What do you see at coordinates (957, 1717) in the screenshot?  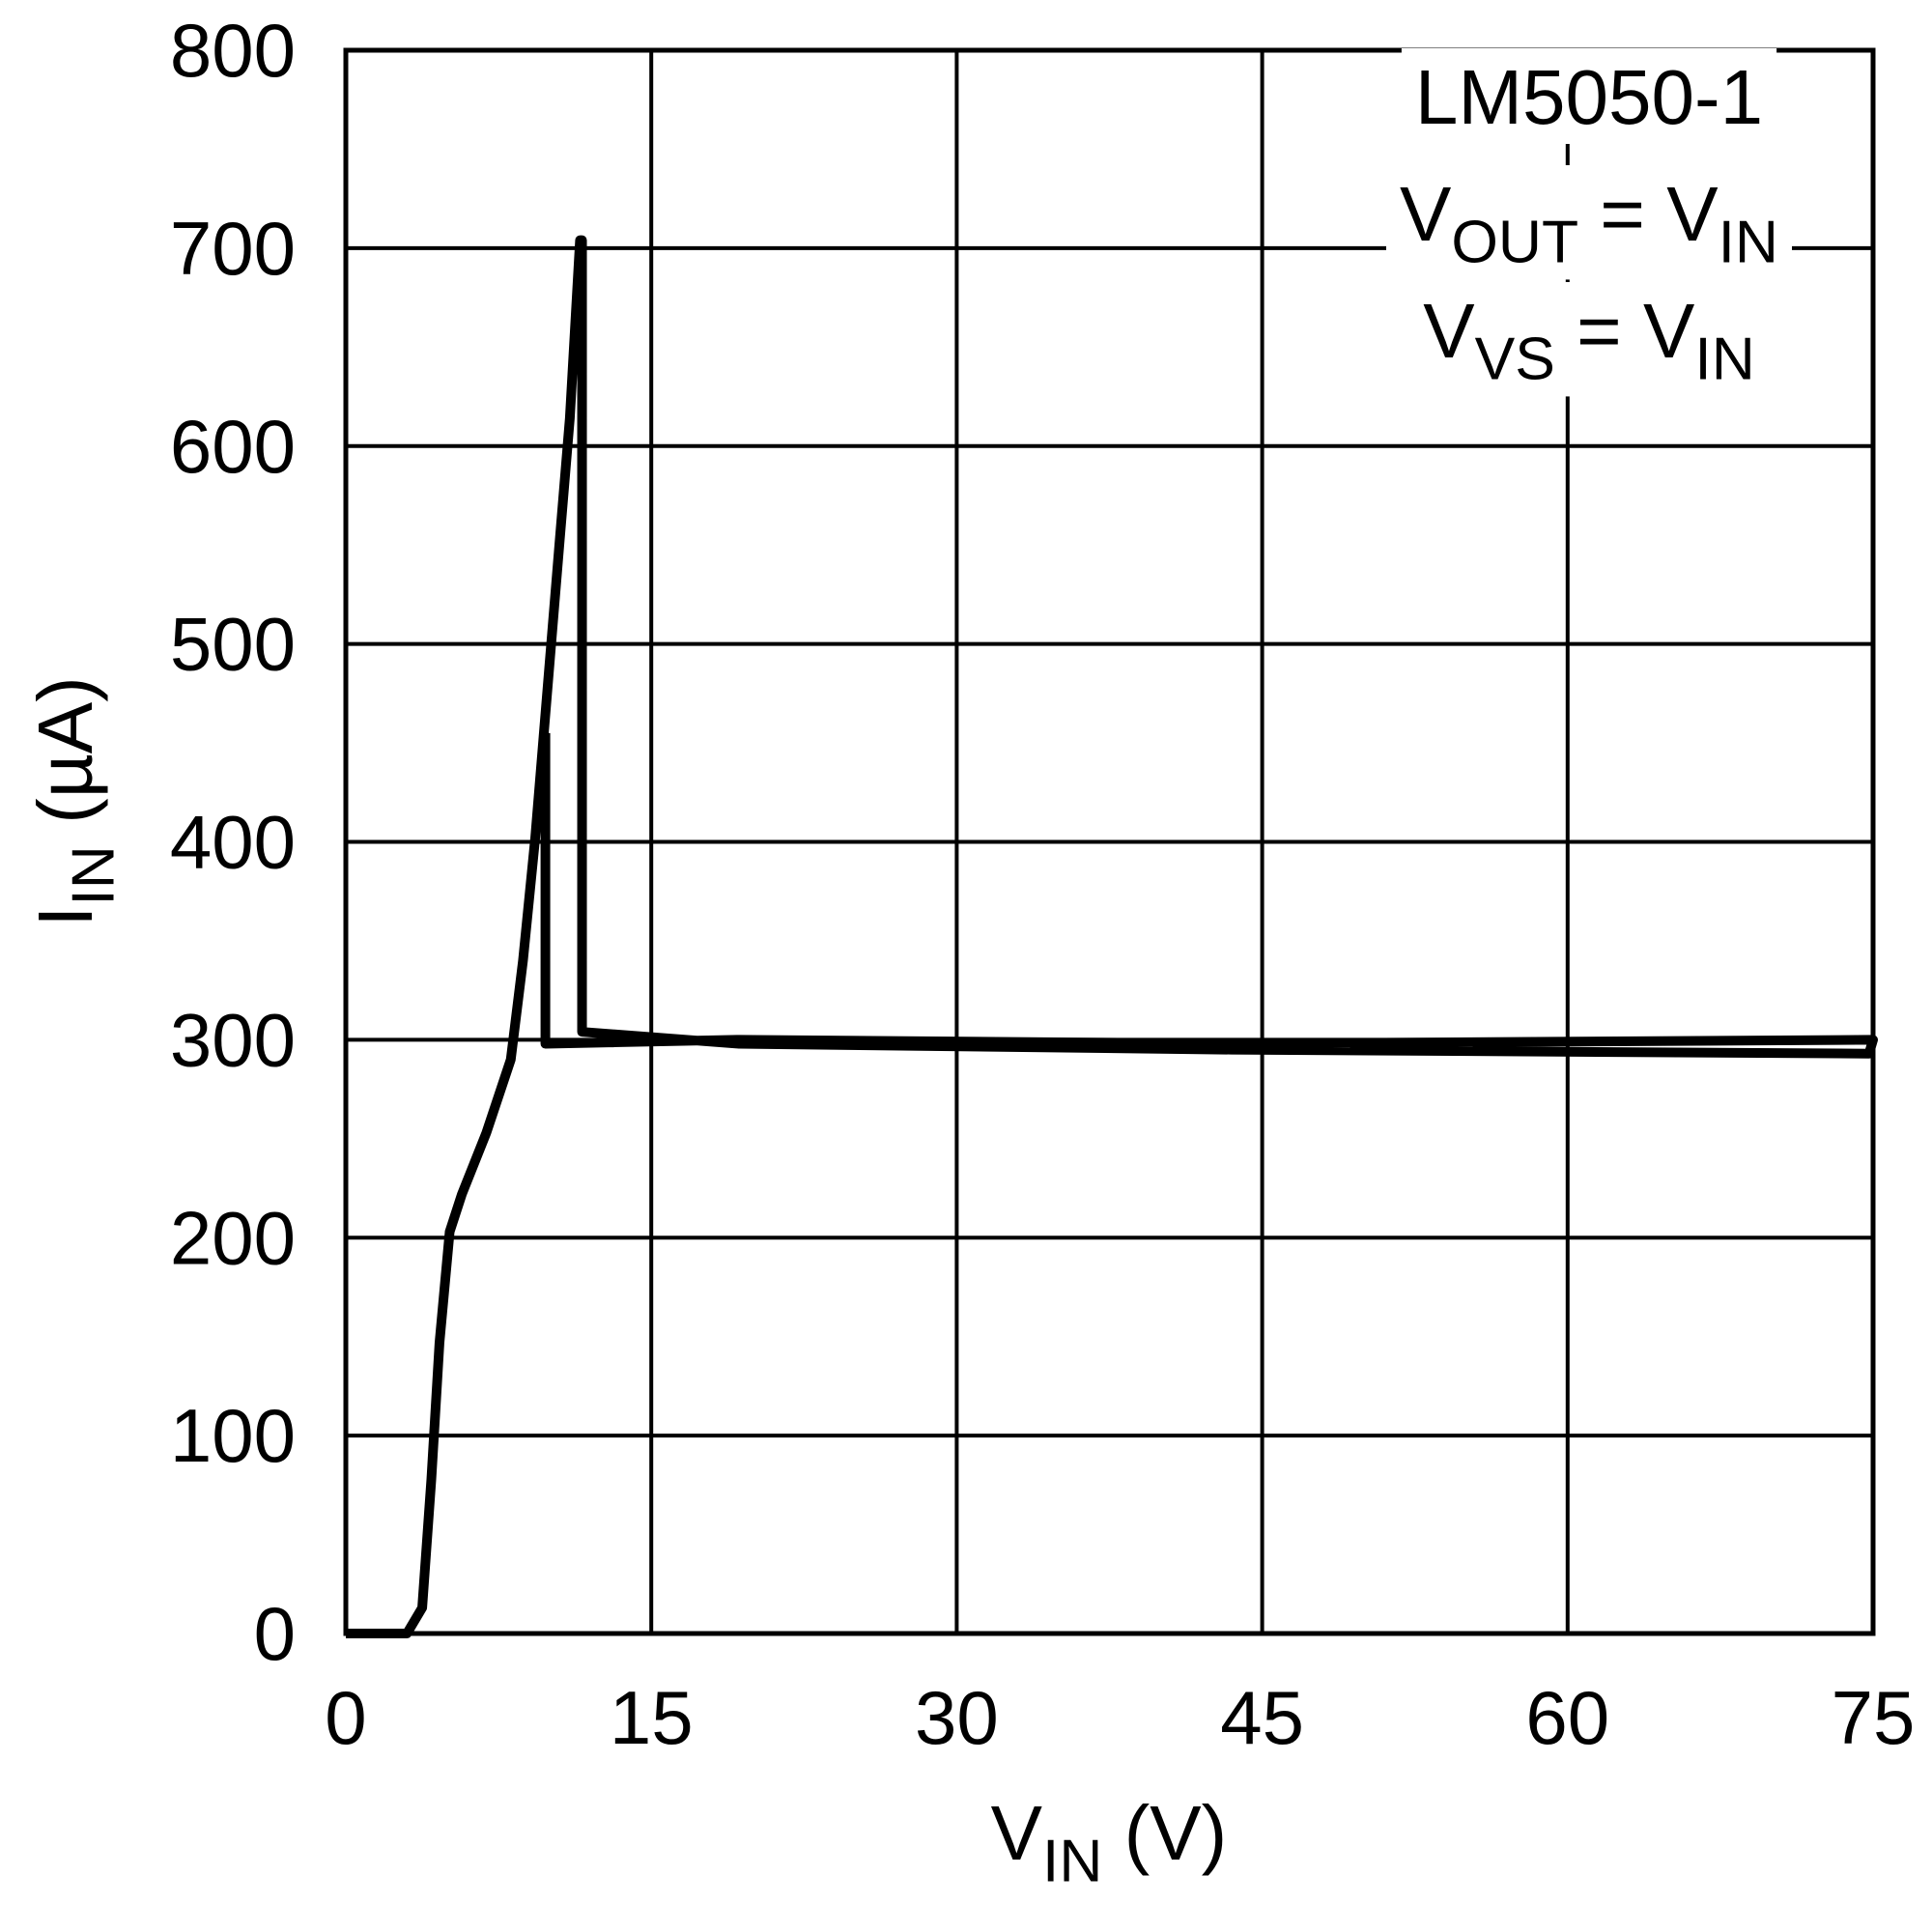 I see `x-tick-label: 30` at bounding box center [957, 1717].